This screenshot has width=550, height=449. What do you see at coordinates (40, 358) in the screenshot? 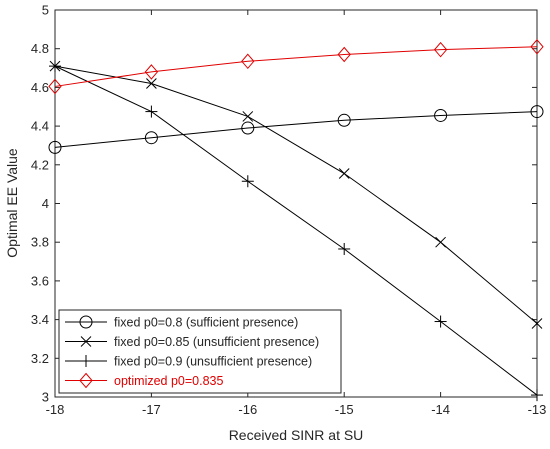
I see `y-tick-label: 3.2` at bounding box center [40, 358].